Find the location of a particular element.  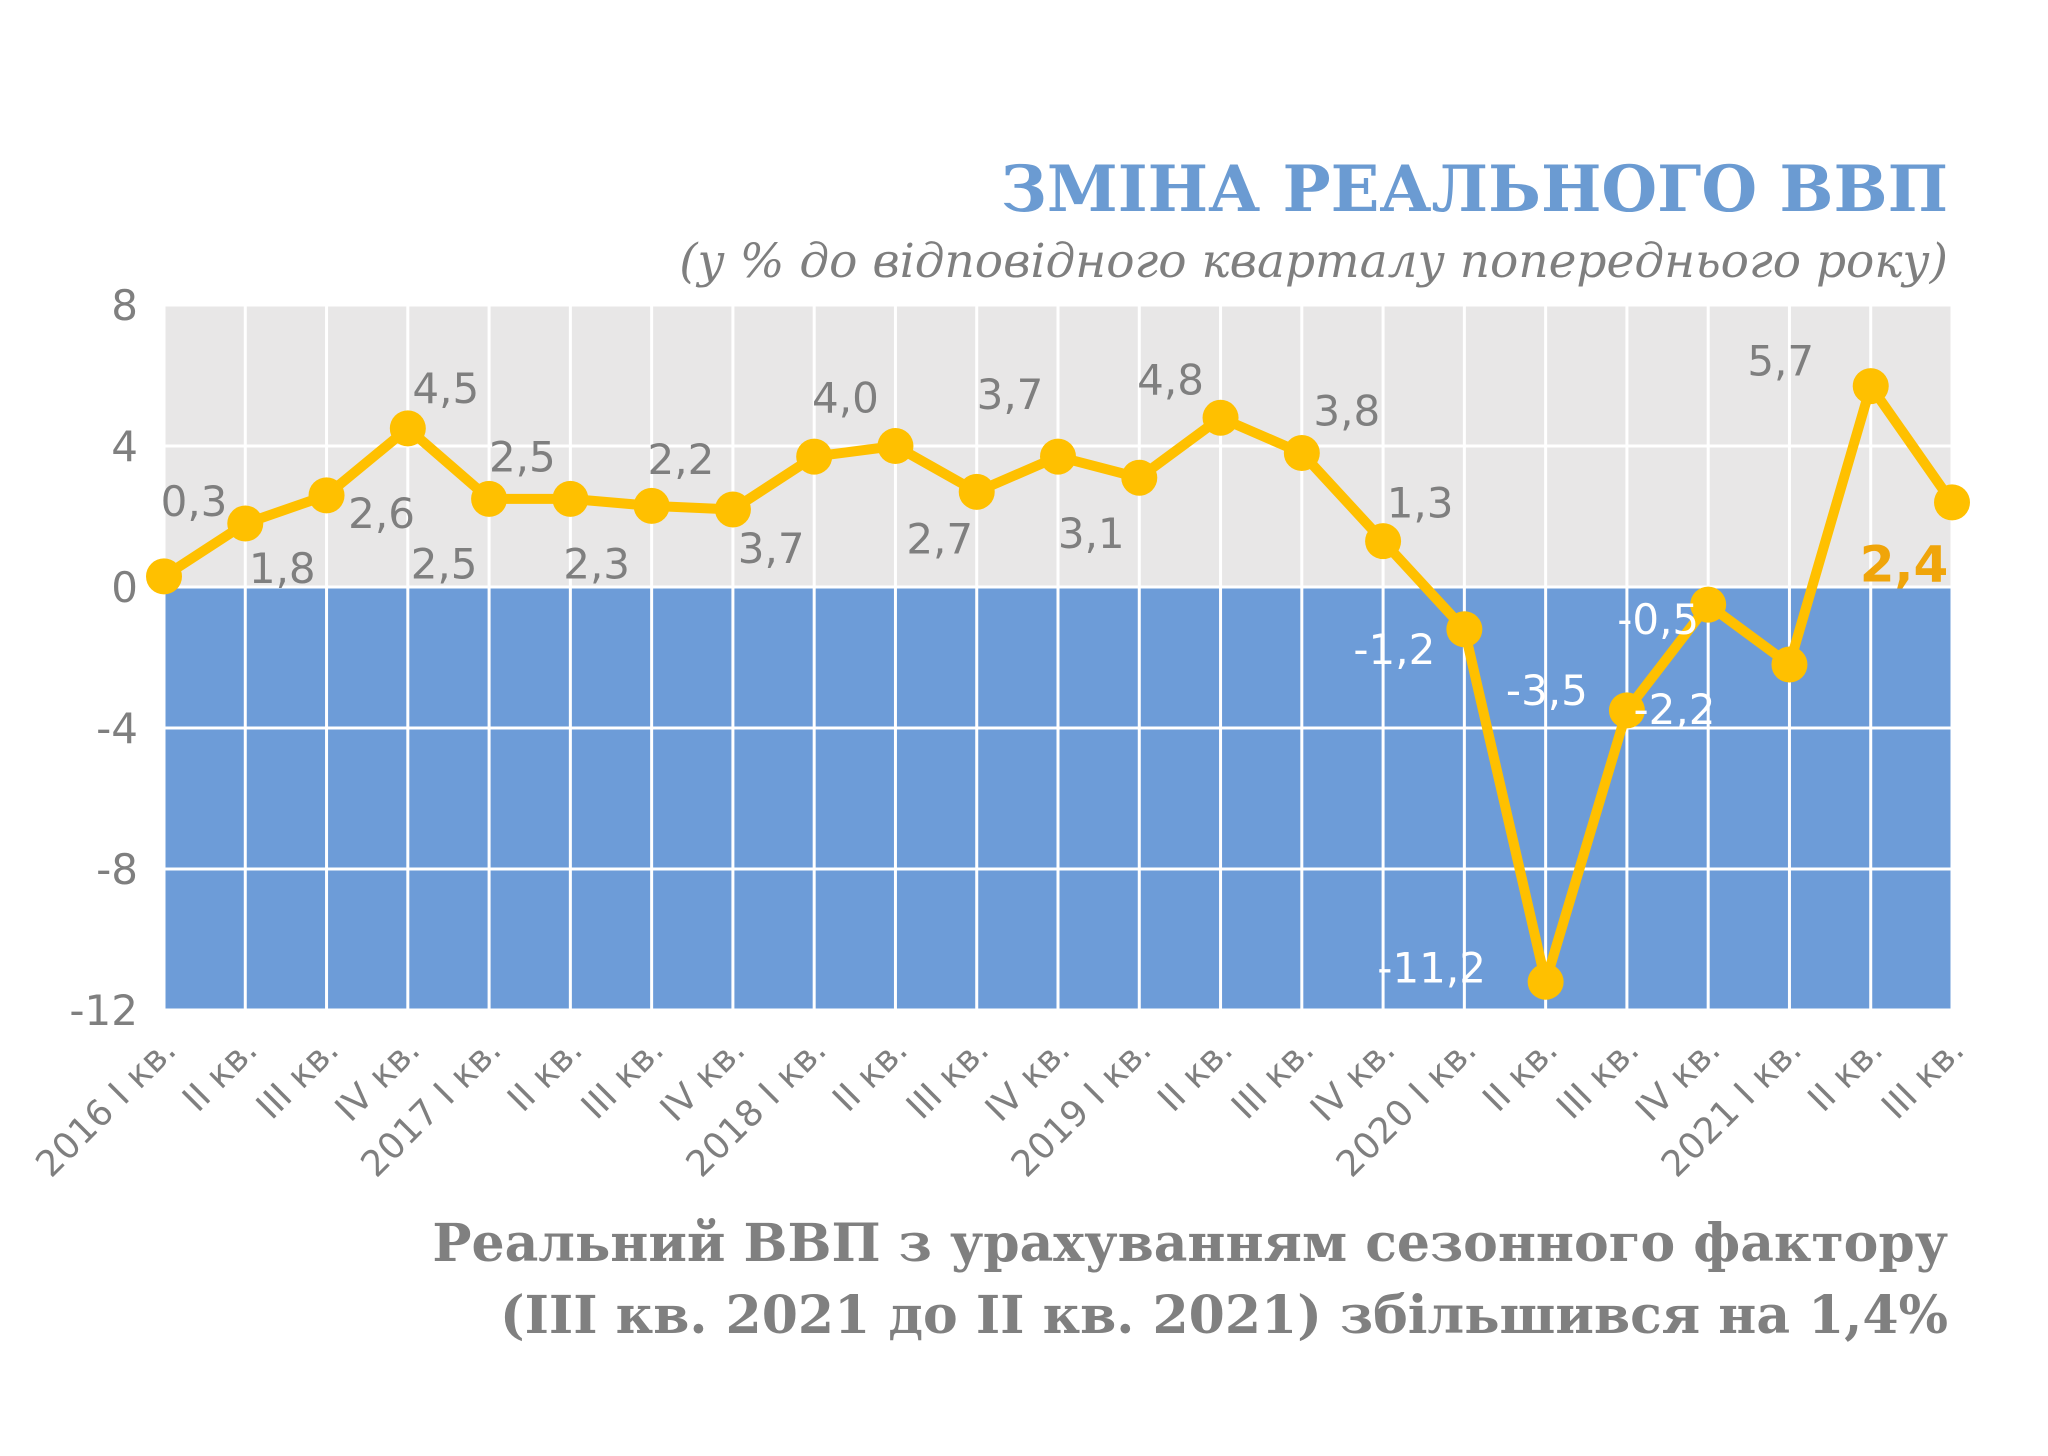

data-point-label: -3,5 is located at coordinates (1547, 690).